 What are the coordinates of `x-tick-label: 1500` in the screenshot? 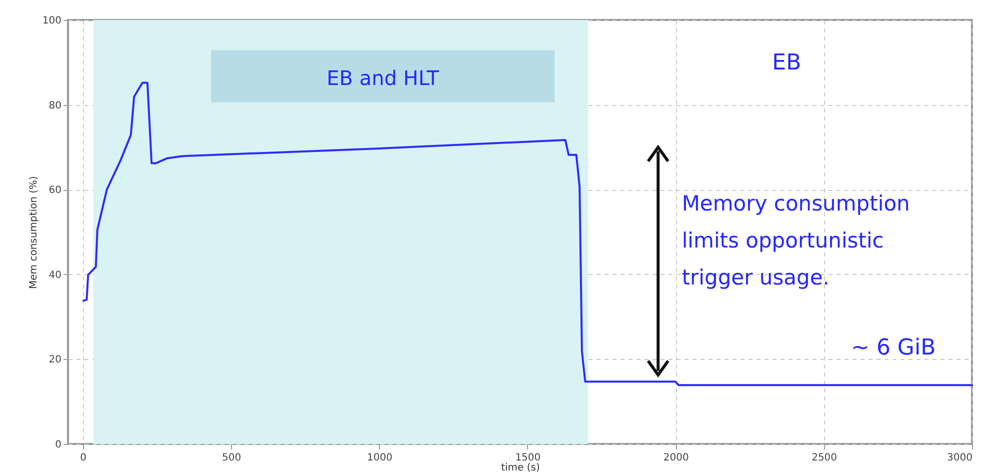 It's located at (528, 458).